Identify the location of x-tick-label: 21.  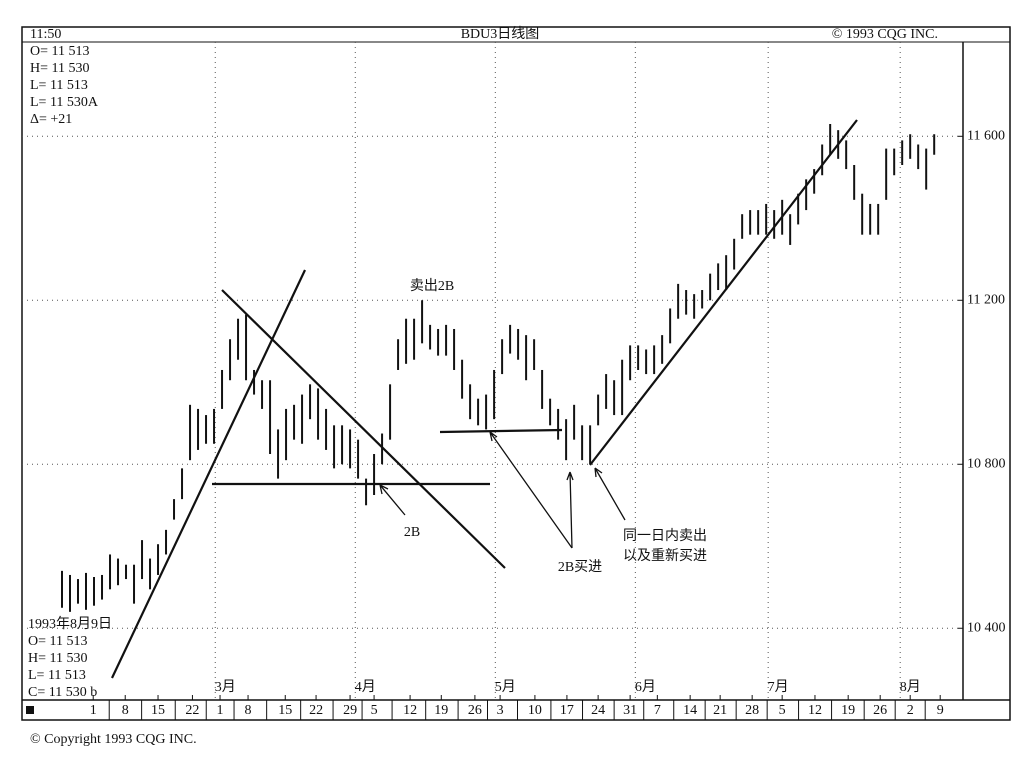
(720, 710).